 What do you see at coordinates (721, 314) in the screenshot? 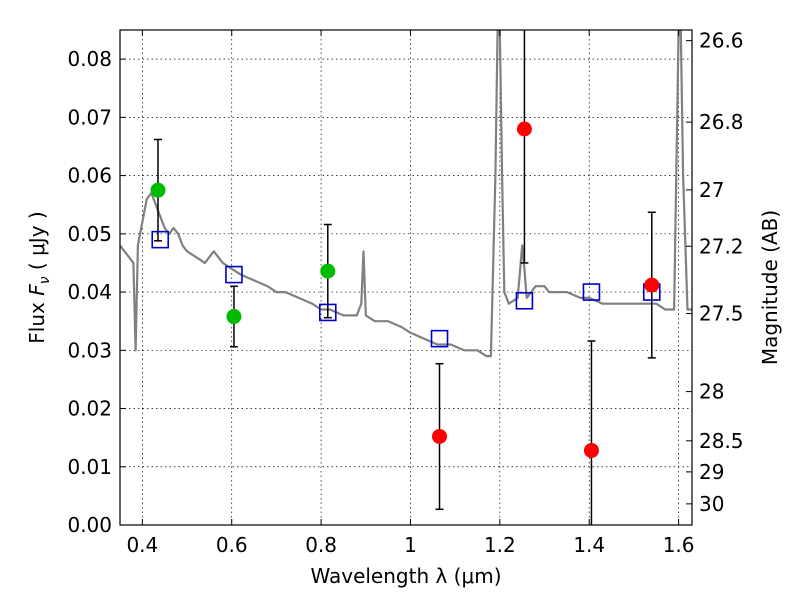
I see `mag-tick-label: 27.5` at bounding box center [721, 314].